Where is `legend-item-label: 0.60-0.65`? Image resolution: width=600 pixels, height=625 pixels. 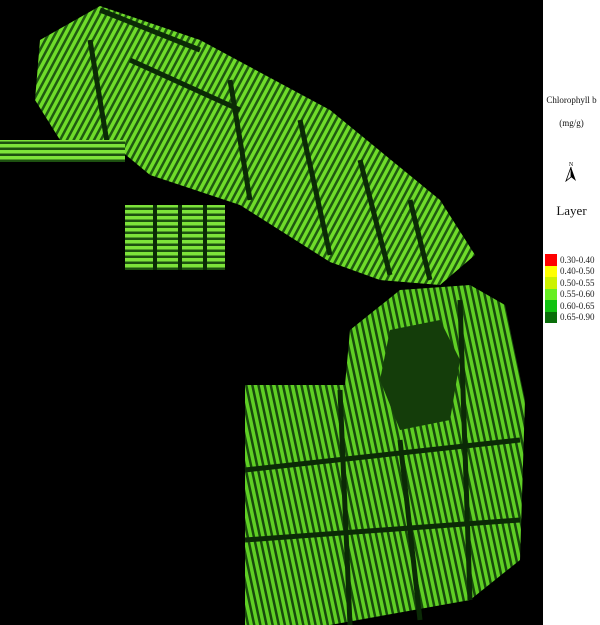 legend-item-label: 0.60-0.65 is located at coordinates (577, 305).